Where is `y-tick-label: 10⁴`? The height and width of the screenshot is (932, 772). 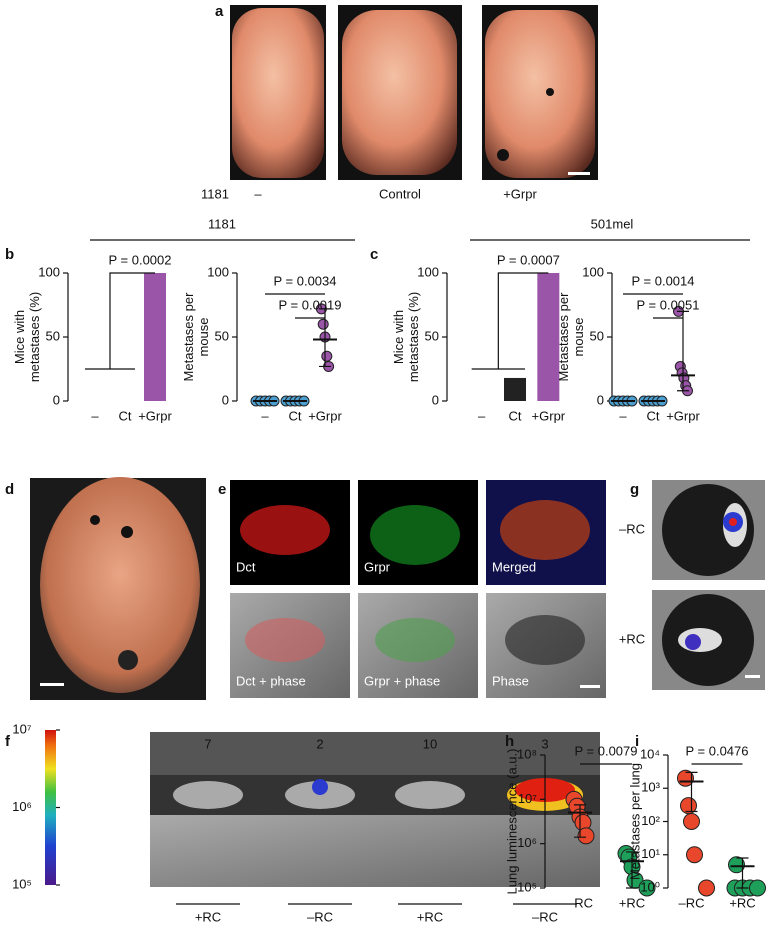 y-tick-label: 10⁴ is located at coordinates (650, 753).